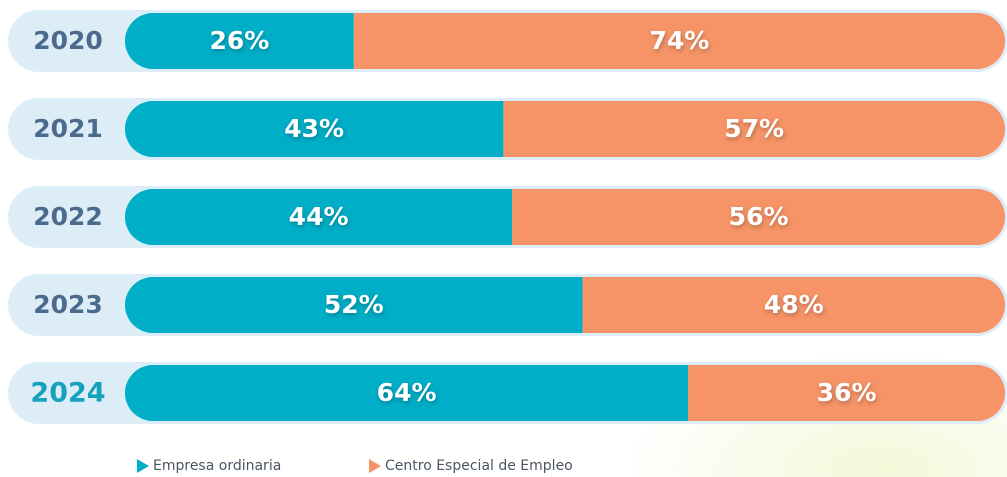 The image size is (1007, 477). What do you see at coordinates (479, 466) in the screenshot?
I see `legend-label: Centro Especial de Empleo` at bounding box center [479, 466].